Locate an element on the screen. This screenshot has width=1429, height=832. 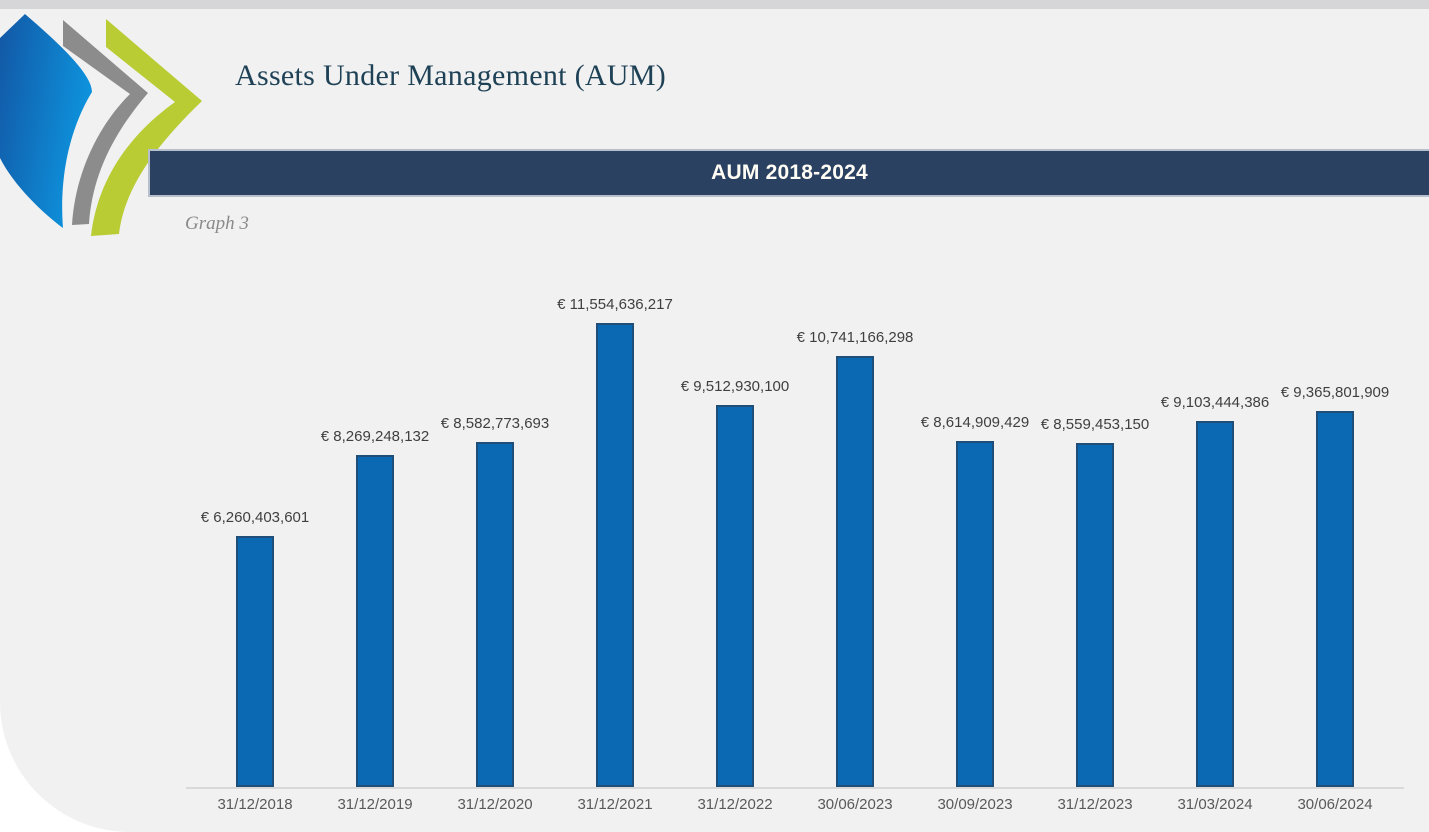
bar-slot: € 9,365,801,909 30/06/2024 is located at coordinates (1335, 547).